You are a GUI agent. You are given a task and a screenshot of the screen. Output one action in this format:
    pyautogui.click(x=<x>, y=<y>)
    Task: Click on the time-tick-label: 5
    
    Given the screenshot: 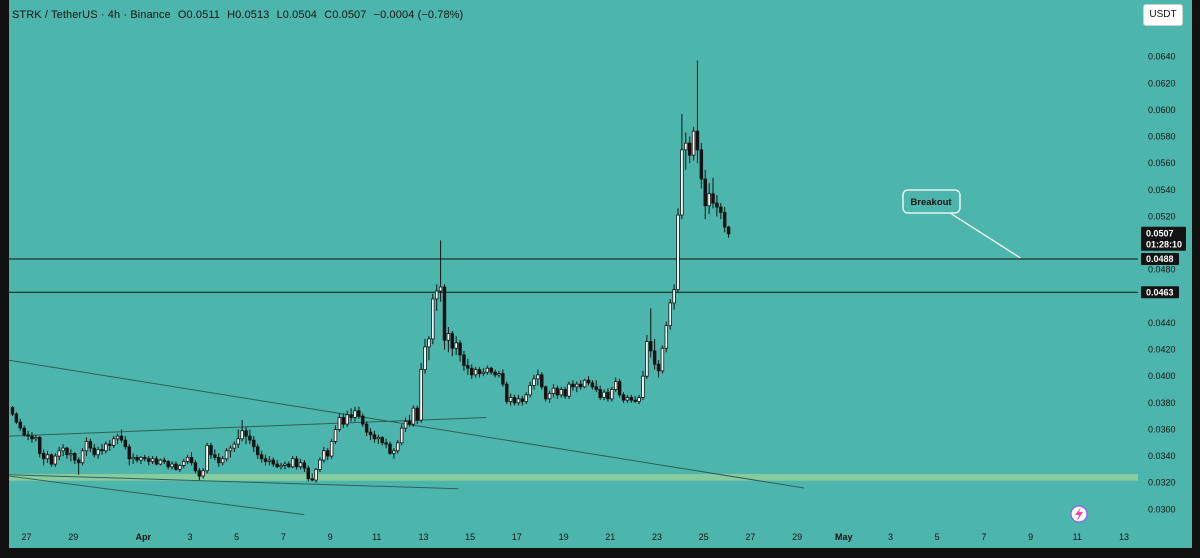 What is the action you would take?
    pyautogui.click(x=937, y=537)
    